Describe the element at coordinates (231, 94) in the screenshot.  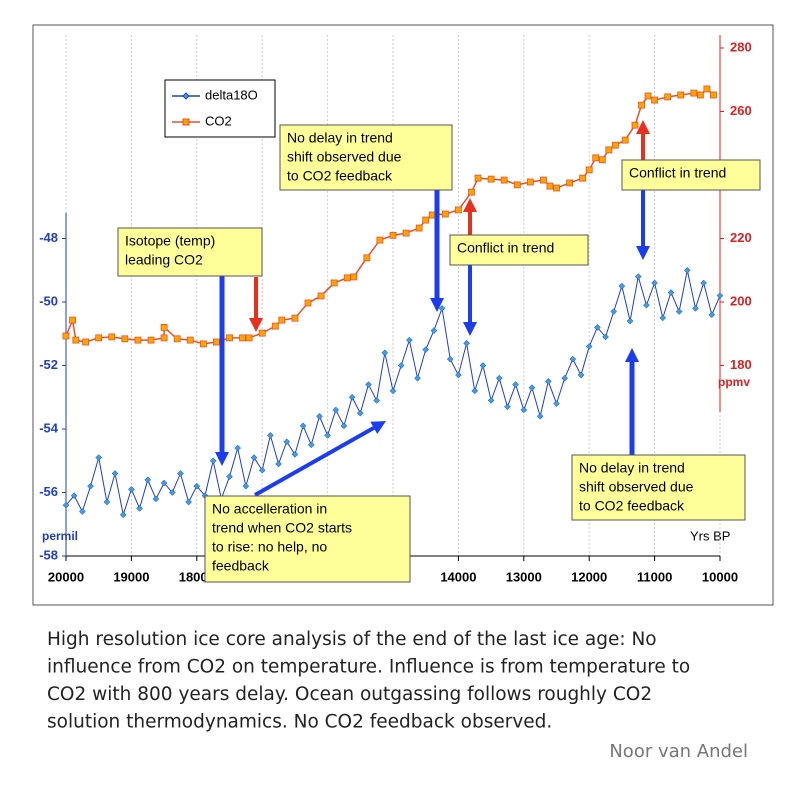
I see `legend-label: delta18O` at that location.